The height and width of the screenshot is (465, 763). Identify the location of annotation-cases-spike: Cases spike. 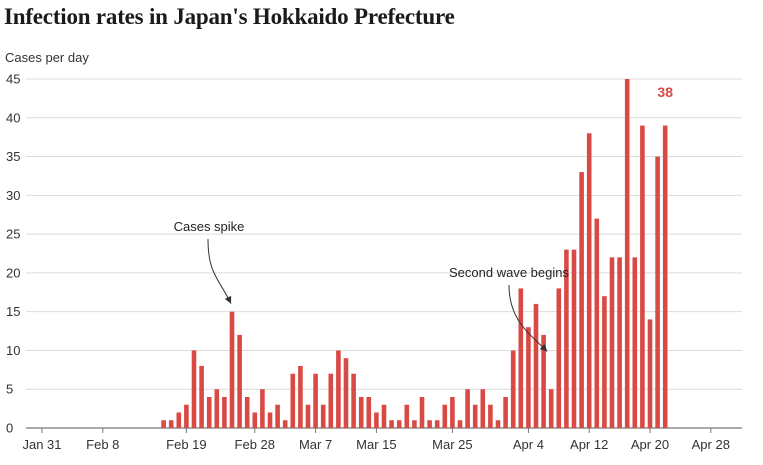
(209, 226).